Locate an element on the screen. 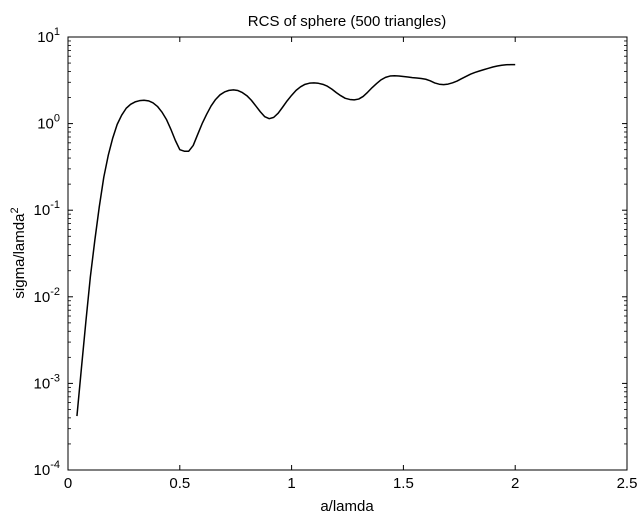 The image size is (640, 516). y-axis-label-text: sigma/lamda is located at coordinates (19, 256).